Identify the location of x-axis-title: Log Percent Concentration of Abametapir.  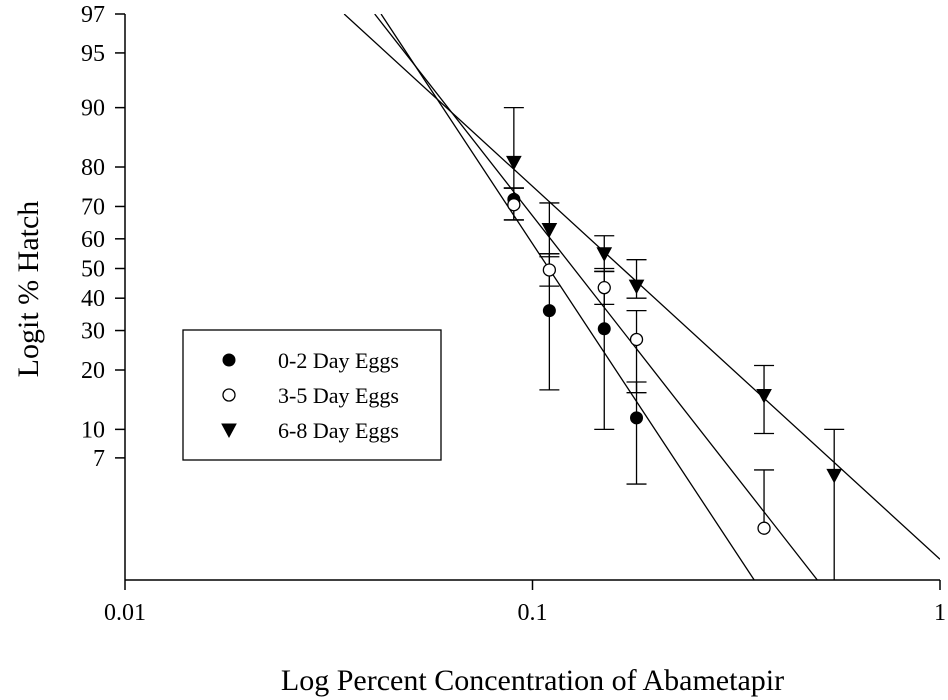
(532, 680).